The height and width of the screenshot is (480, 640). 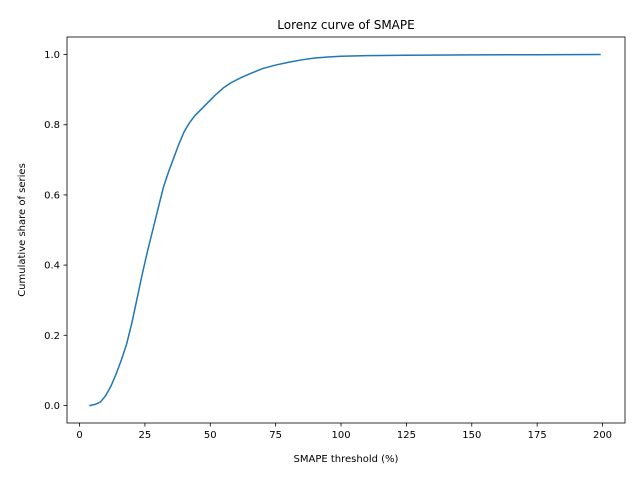 What do you see at coordinates (345, 25) in the screenshot?
I see `chart-title: Lorenz curve of SMAPE` at bounding box center [345, 25].